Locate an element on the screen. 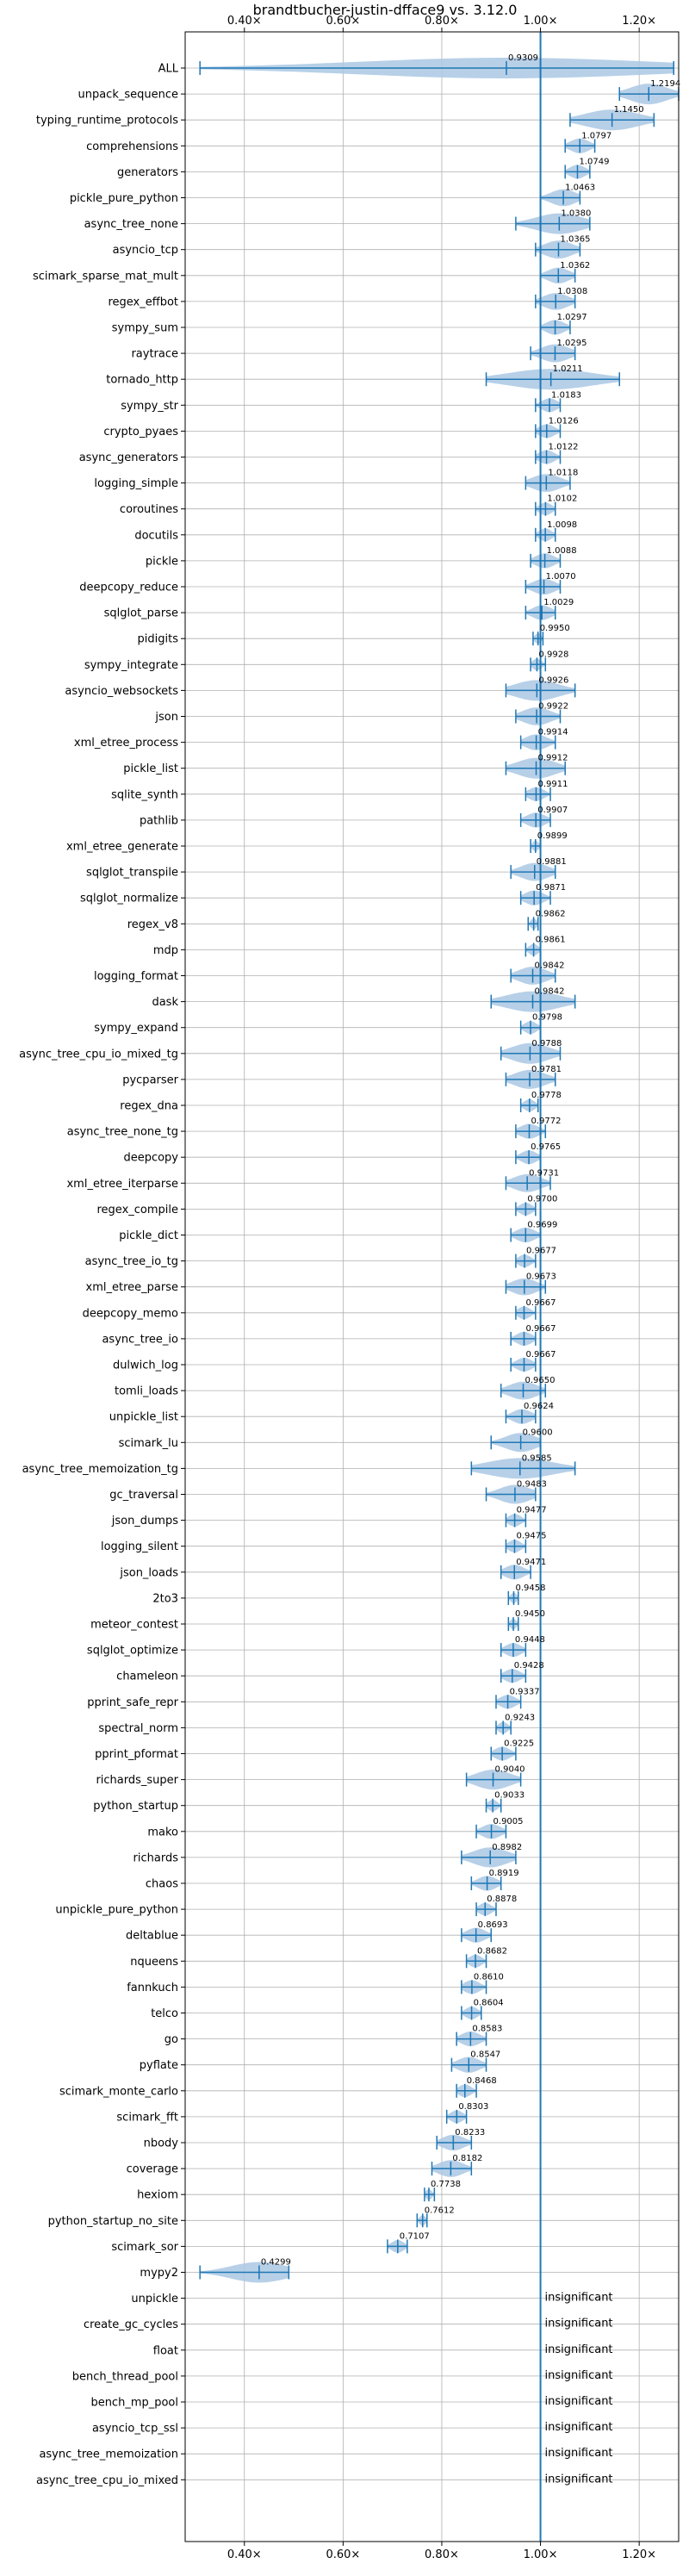  value-label: 1.0295 is located at coordinates (571, 344).